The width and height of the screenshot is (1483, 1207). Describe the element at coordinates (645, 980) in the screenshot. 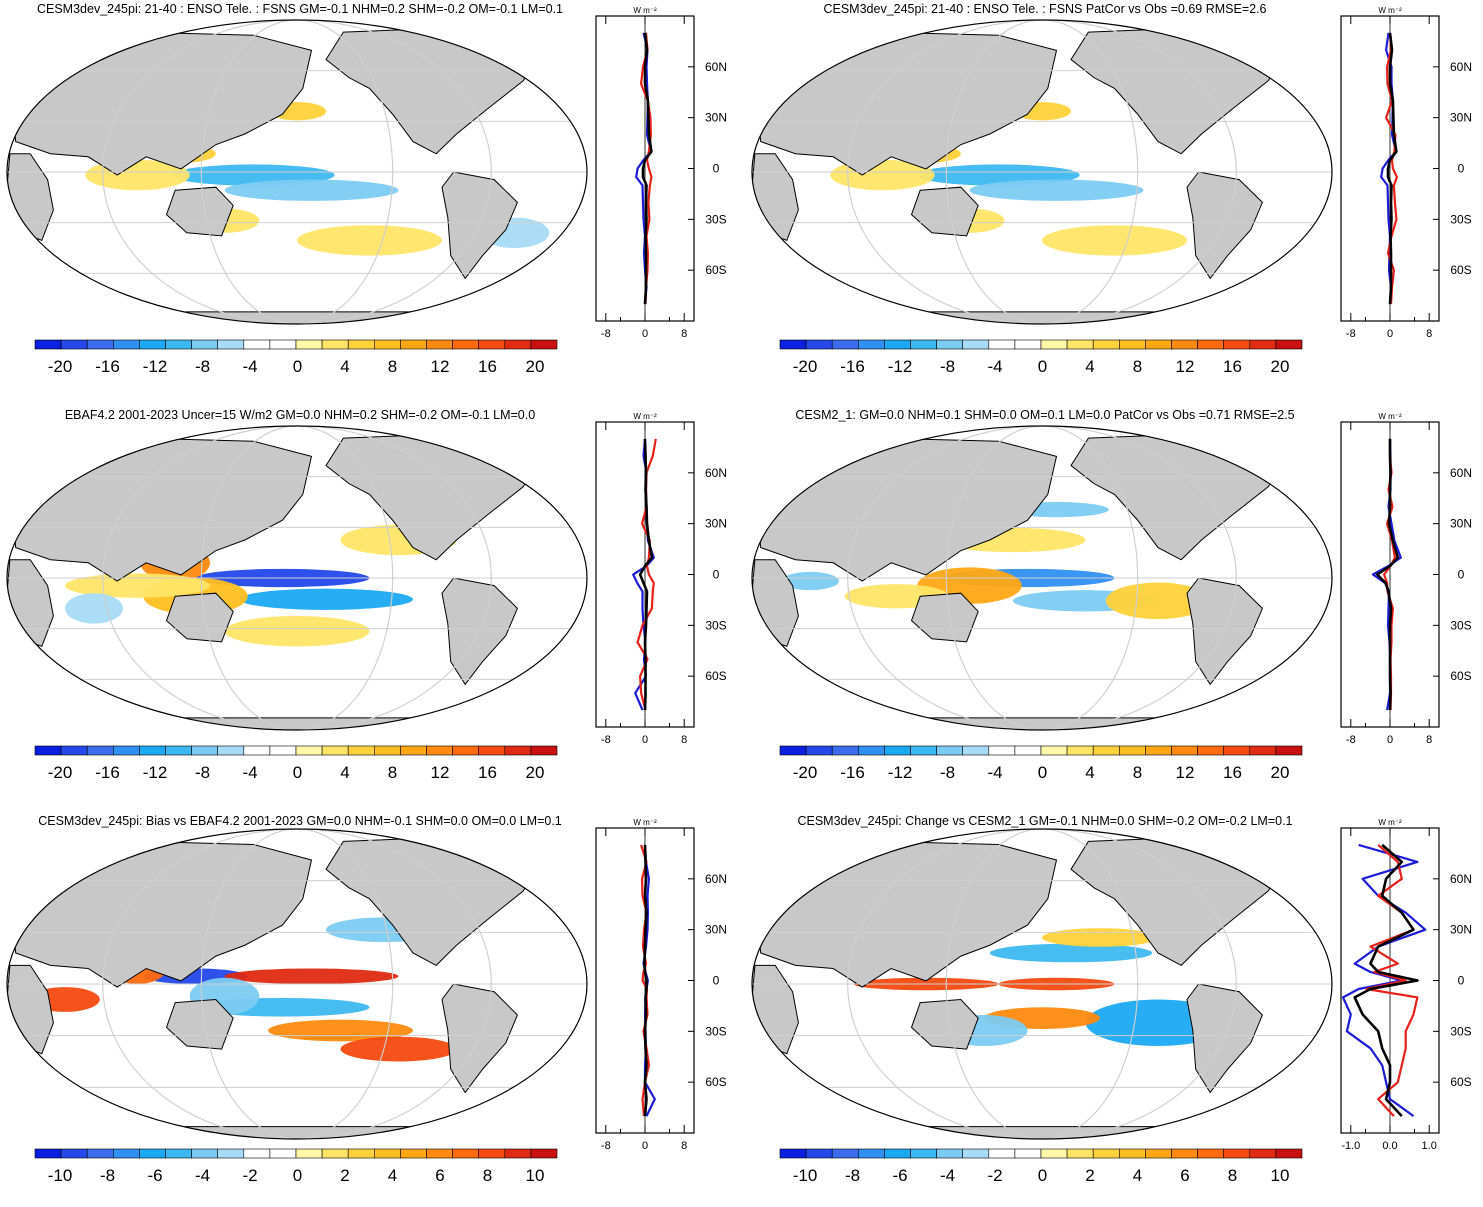

I see `zonal-series-red` at that location.